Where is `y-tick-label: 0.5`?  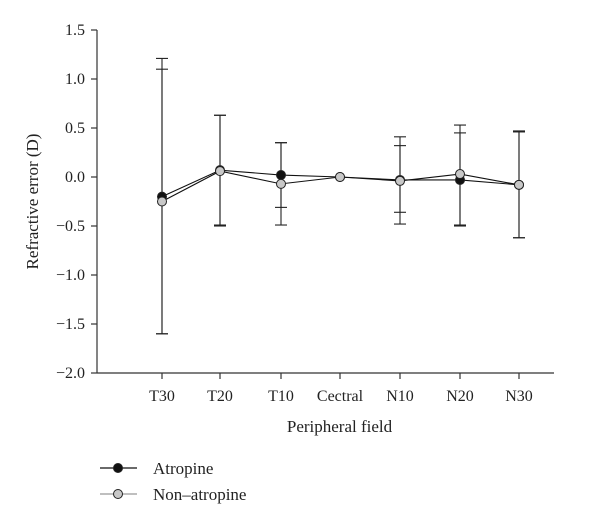 y-tick-label: 0.5 is located at coordinates (75, 128).